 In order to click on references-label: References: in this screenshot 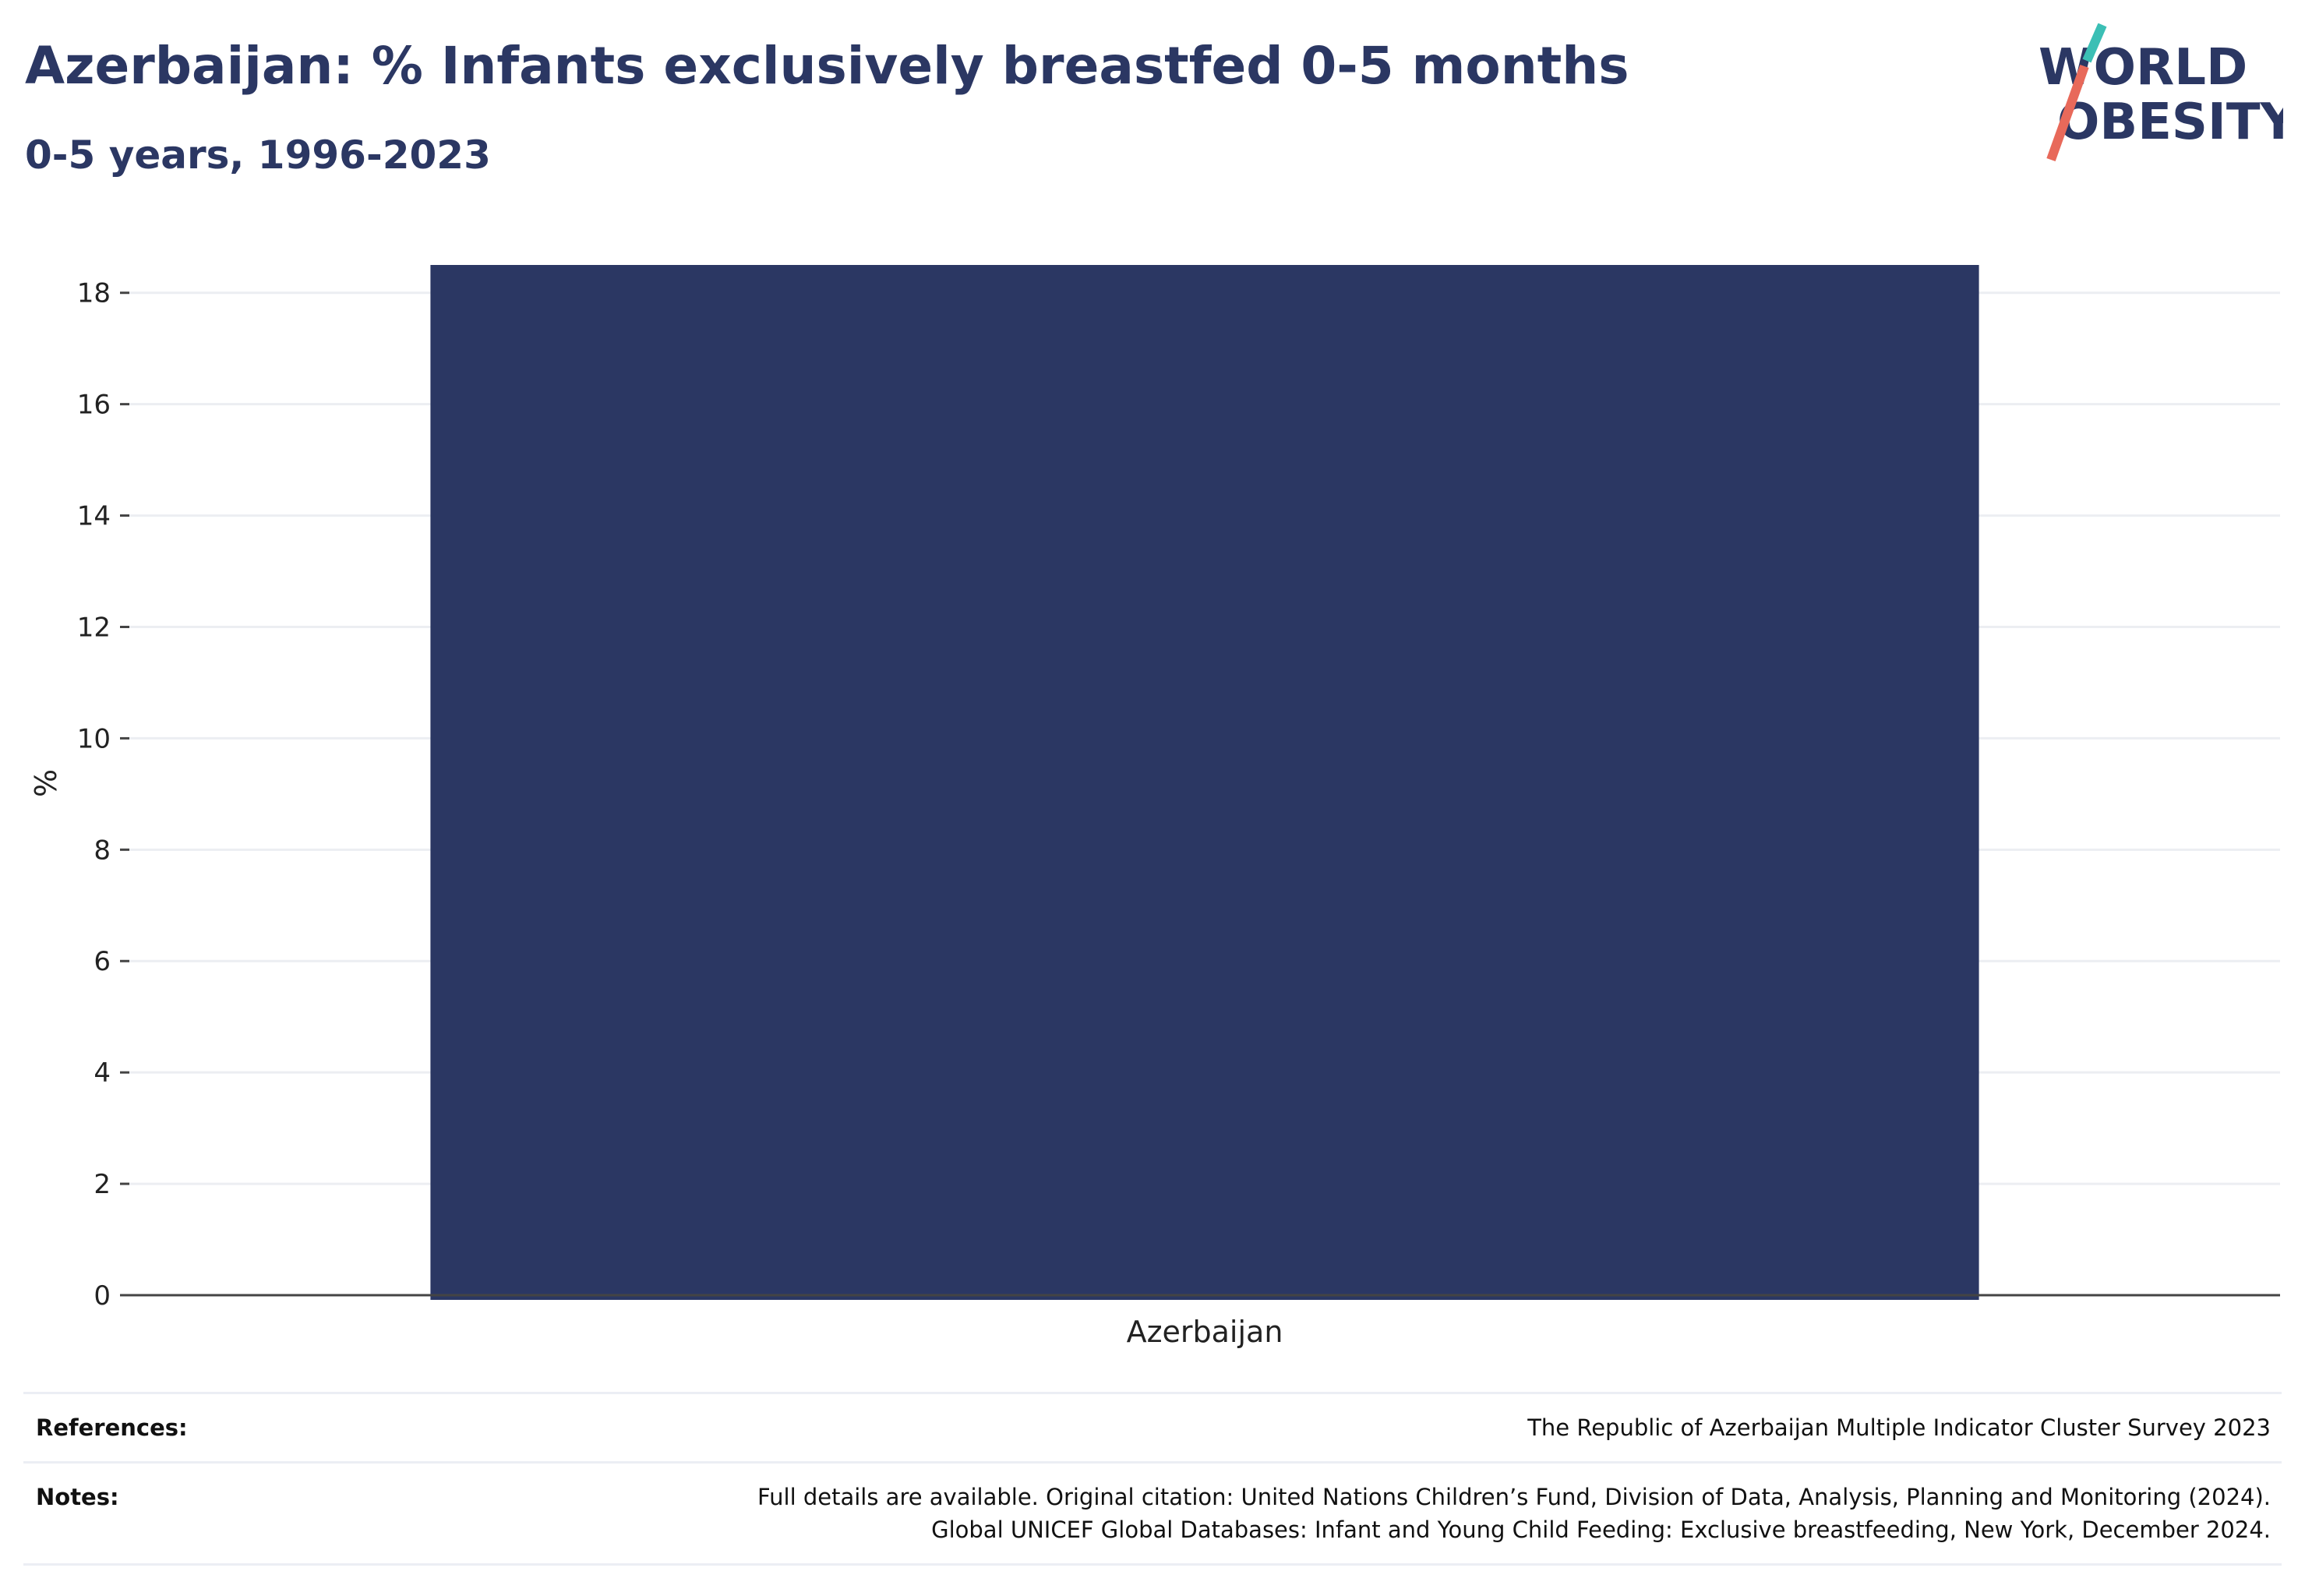, I will do `click(112, 1427)`.